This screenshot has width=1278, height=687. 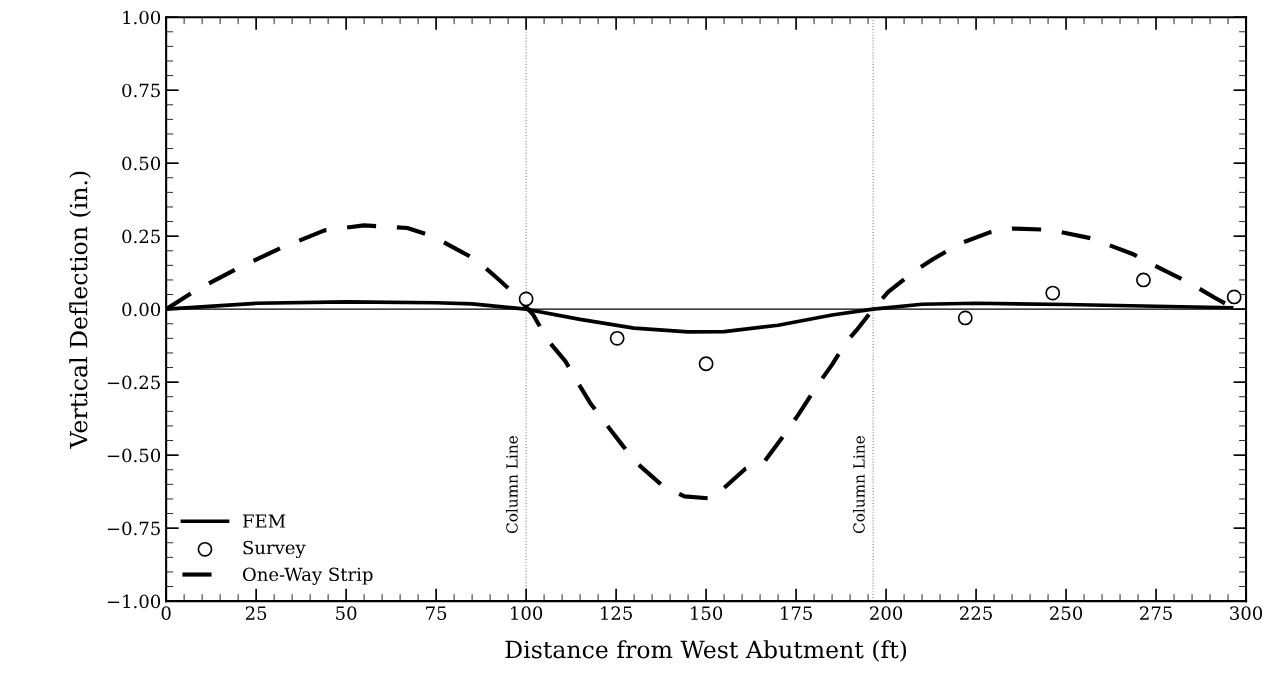 I want to click on x-tick-label: 25, so click(x=256, y=613).